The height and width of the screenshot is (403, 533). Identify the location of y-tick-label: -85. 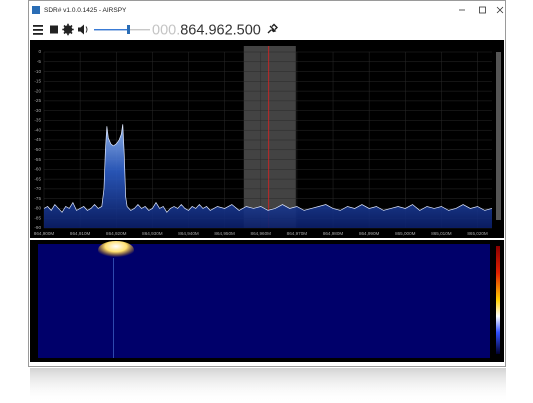
(37, 217).